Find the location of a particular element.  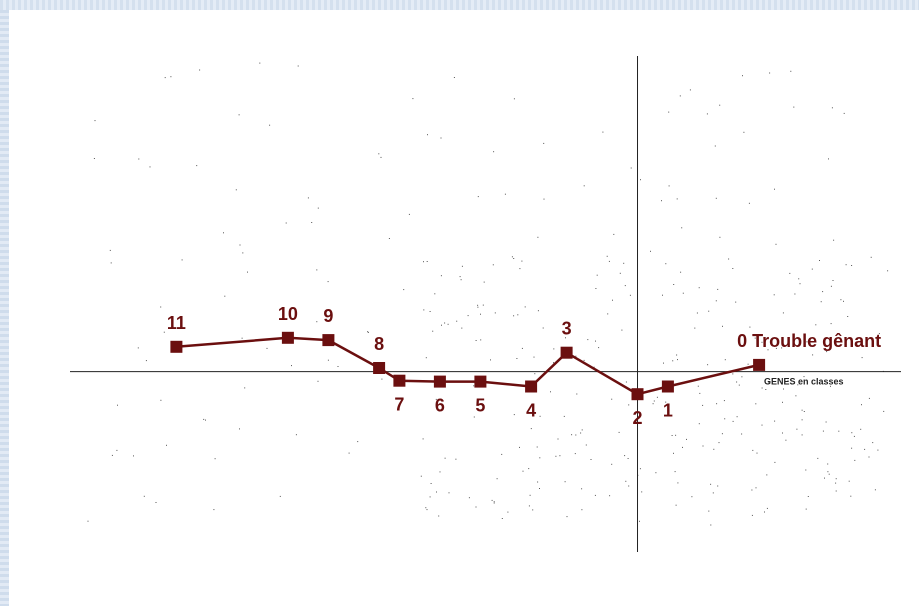

point-label: 4 is located at coordinates (531, 411).